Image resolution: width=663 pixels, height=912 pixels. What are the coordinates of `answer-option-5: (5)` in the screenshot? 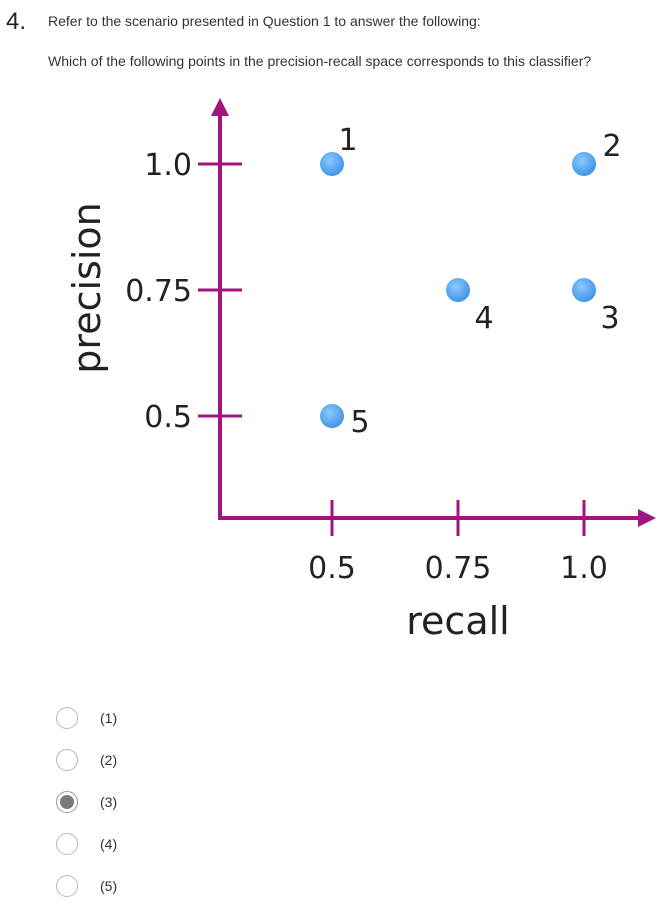 It's located at (156, 887).